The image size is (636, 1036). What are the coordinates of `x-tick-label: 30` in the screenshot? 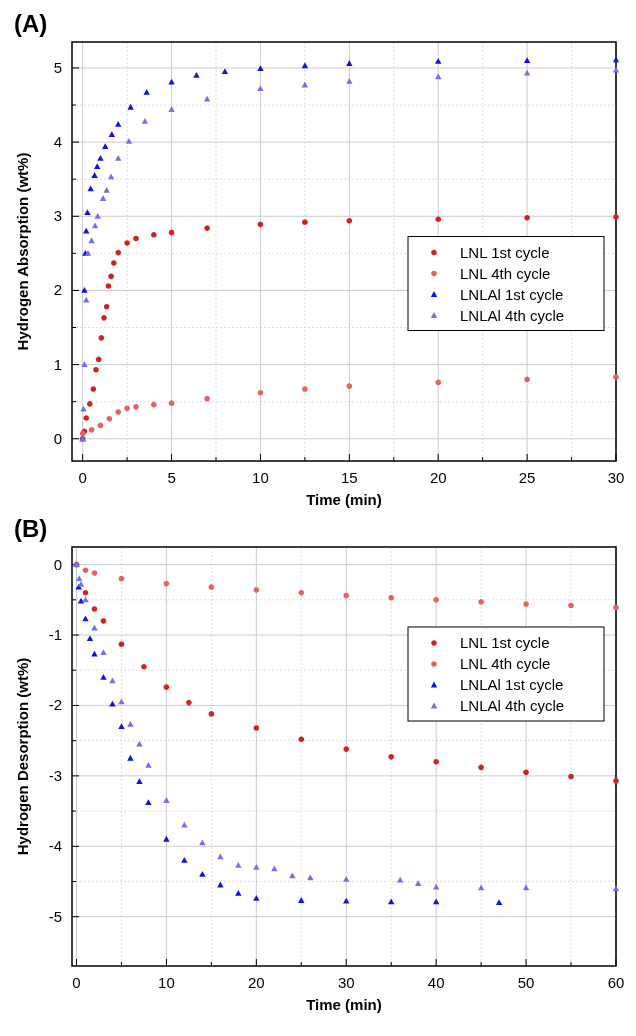 It's located at (346, 982).